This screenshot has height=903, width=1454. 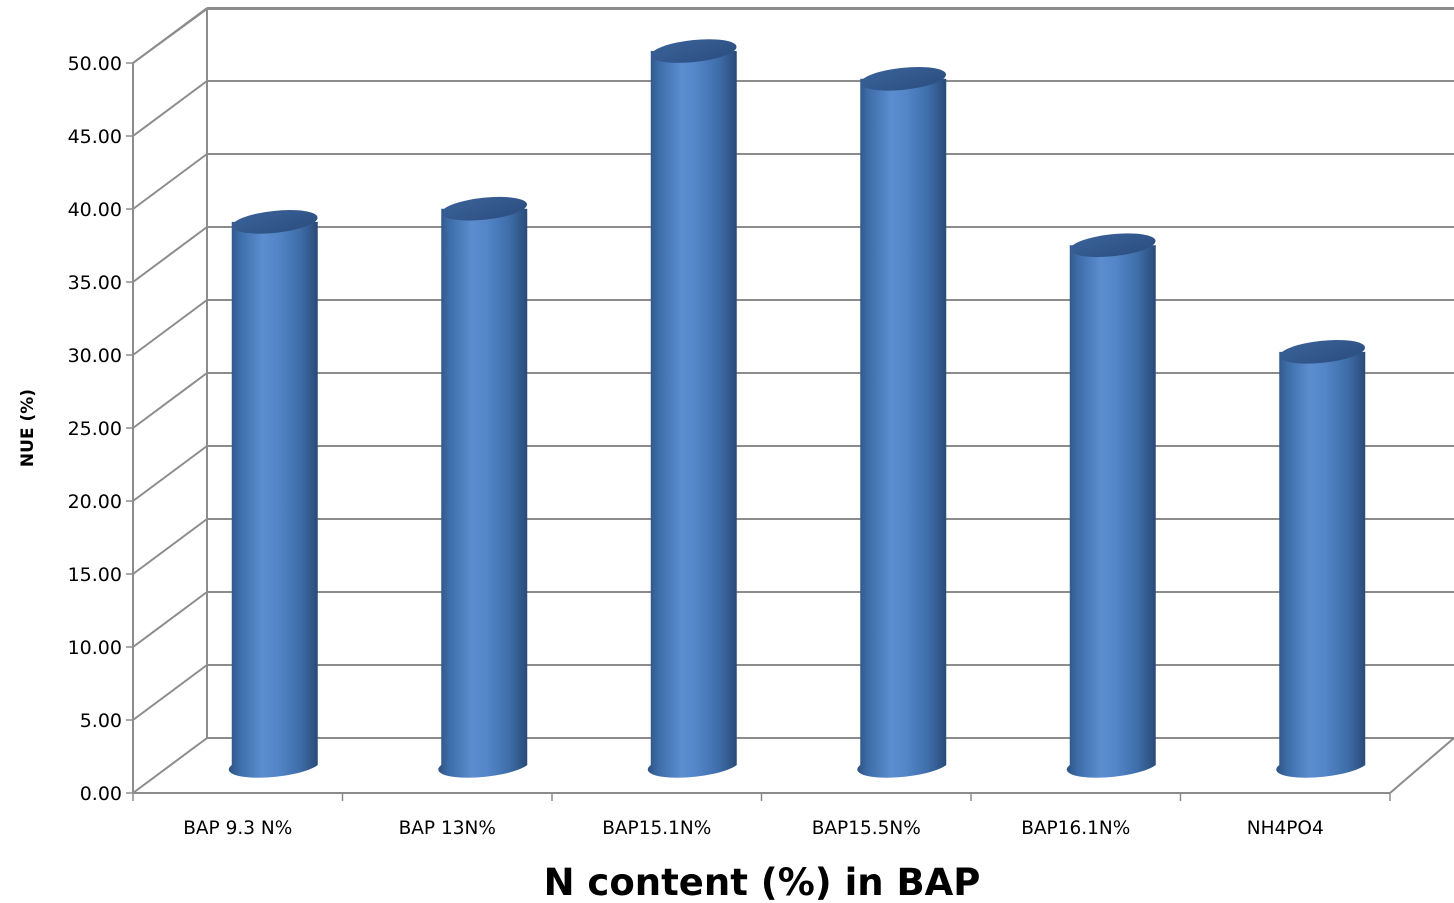 What do you see at coordinates (447, 828) in the screenshot?
I see `x-tick-label: BAP 13N%` at bounding box center [447, 828].